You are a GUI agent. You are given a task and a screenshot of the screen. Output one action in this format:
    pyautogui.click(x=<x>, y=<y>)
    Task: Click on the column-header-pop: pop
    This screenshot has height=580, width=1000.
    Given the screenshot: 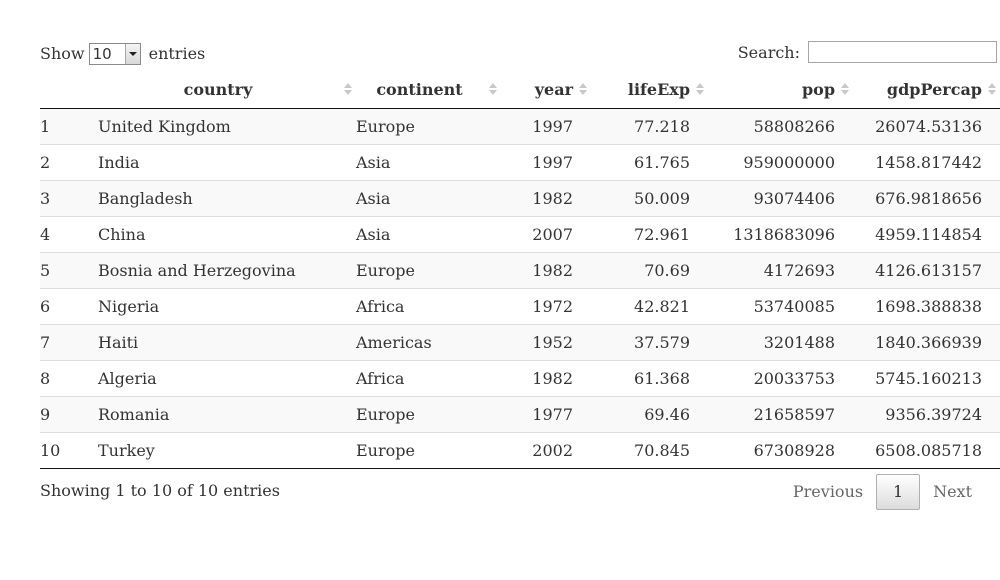 What is the action you would take?
    pyautogui.click(x=780, y=90)
    